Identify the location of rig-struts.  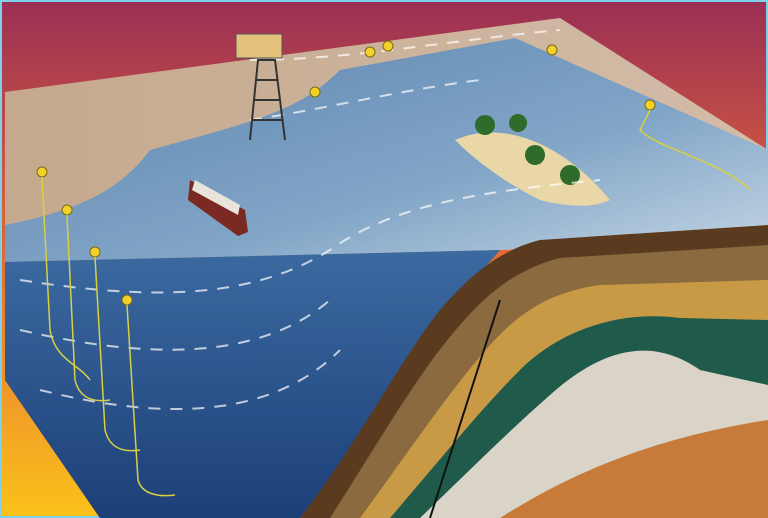
(267, 100).